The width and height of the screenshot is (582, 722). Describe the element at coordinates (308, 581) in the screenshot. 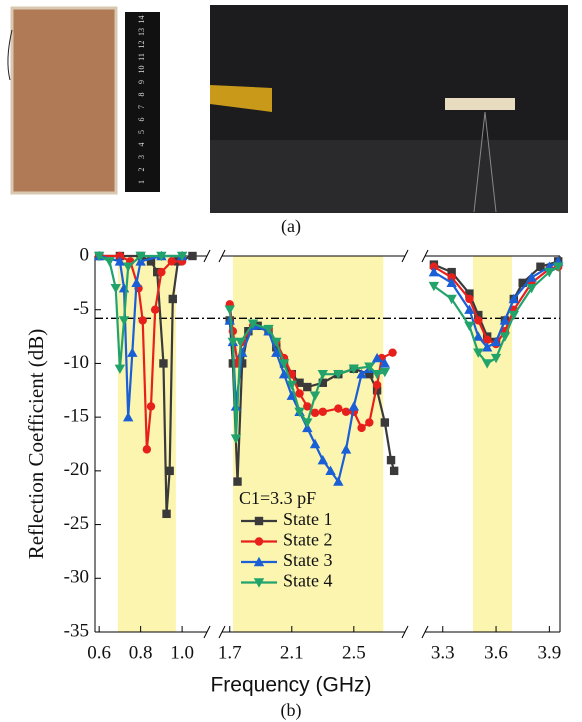

I see `legend-label: State 4` at that location.